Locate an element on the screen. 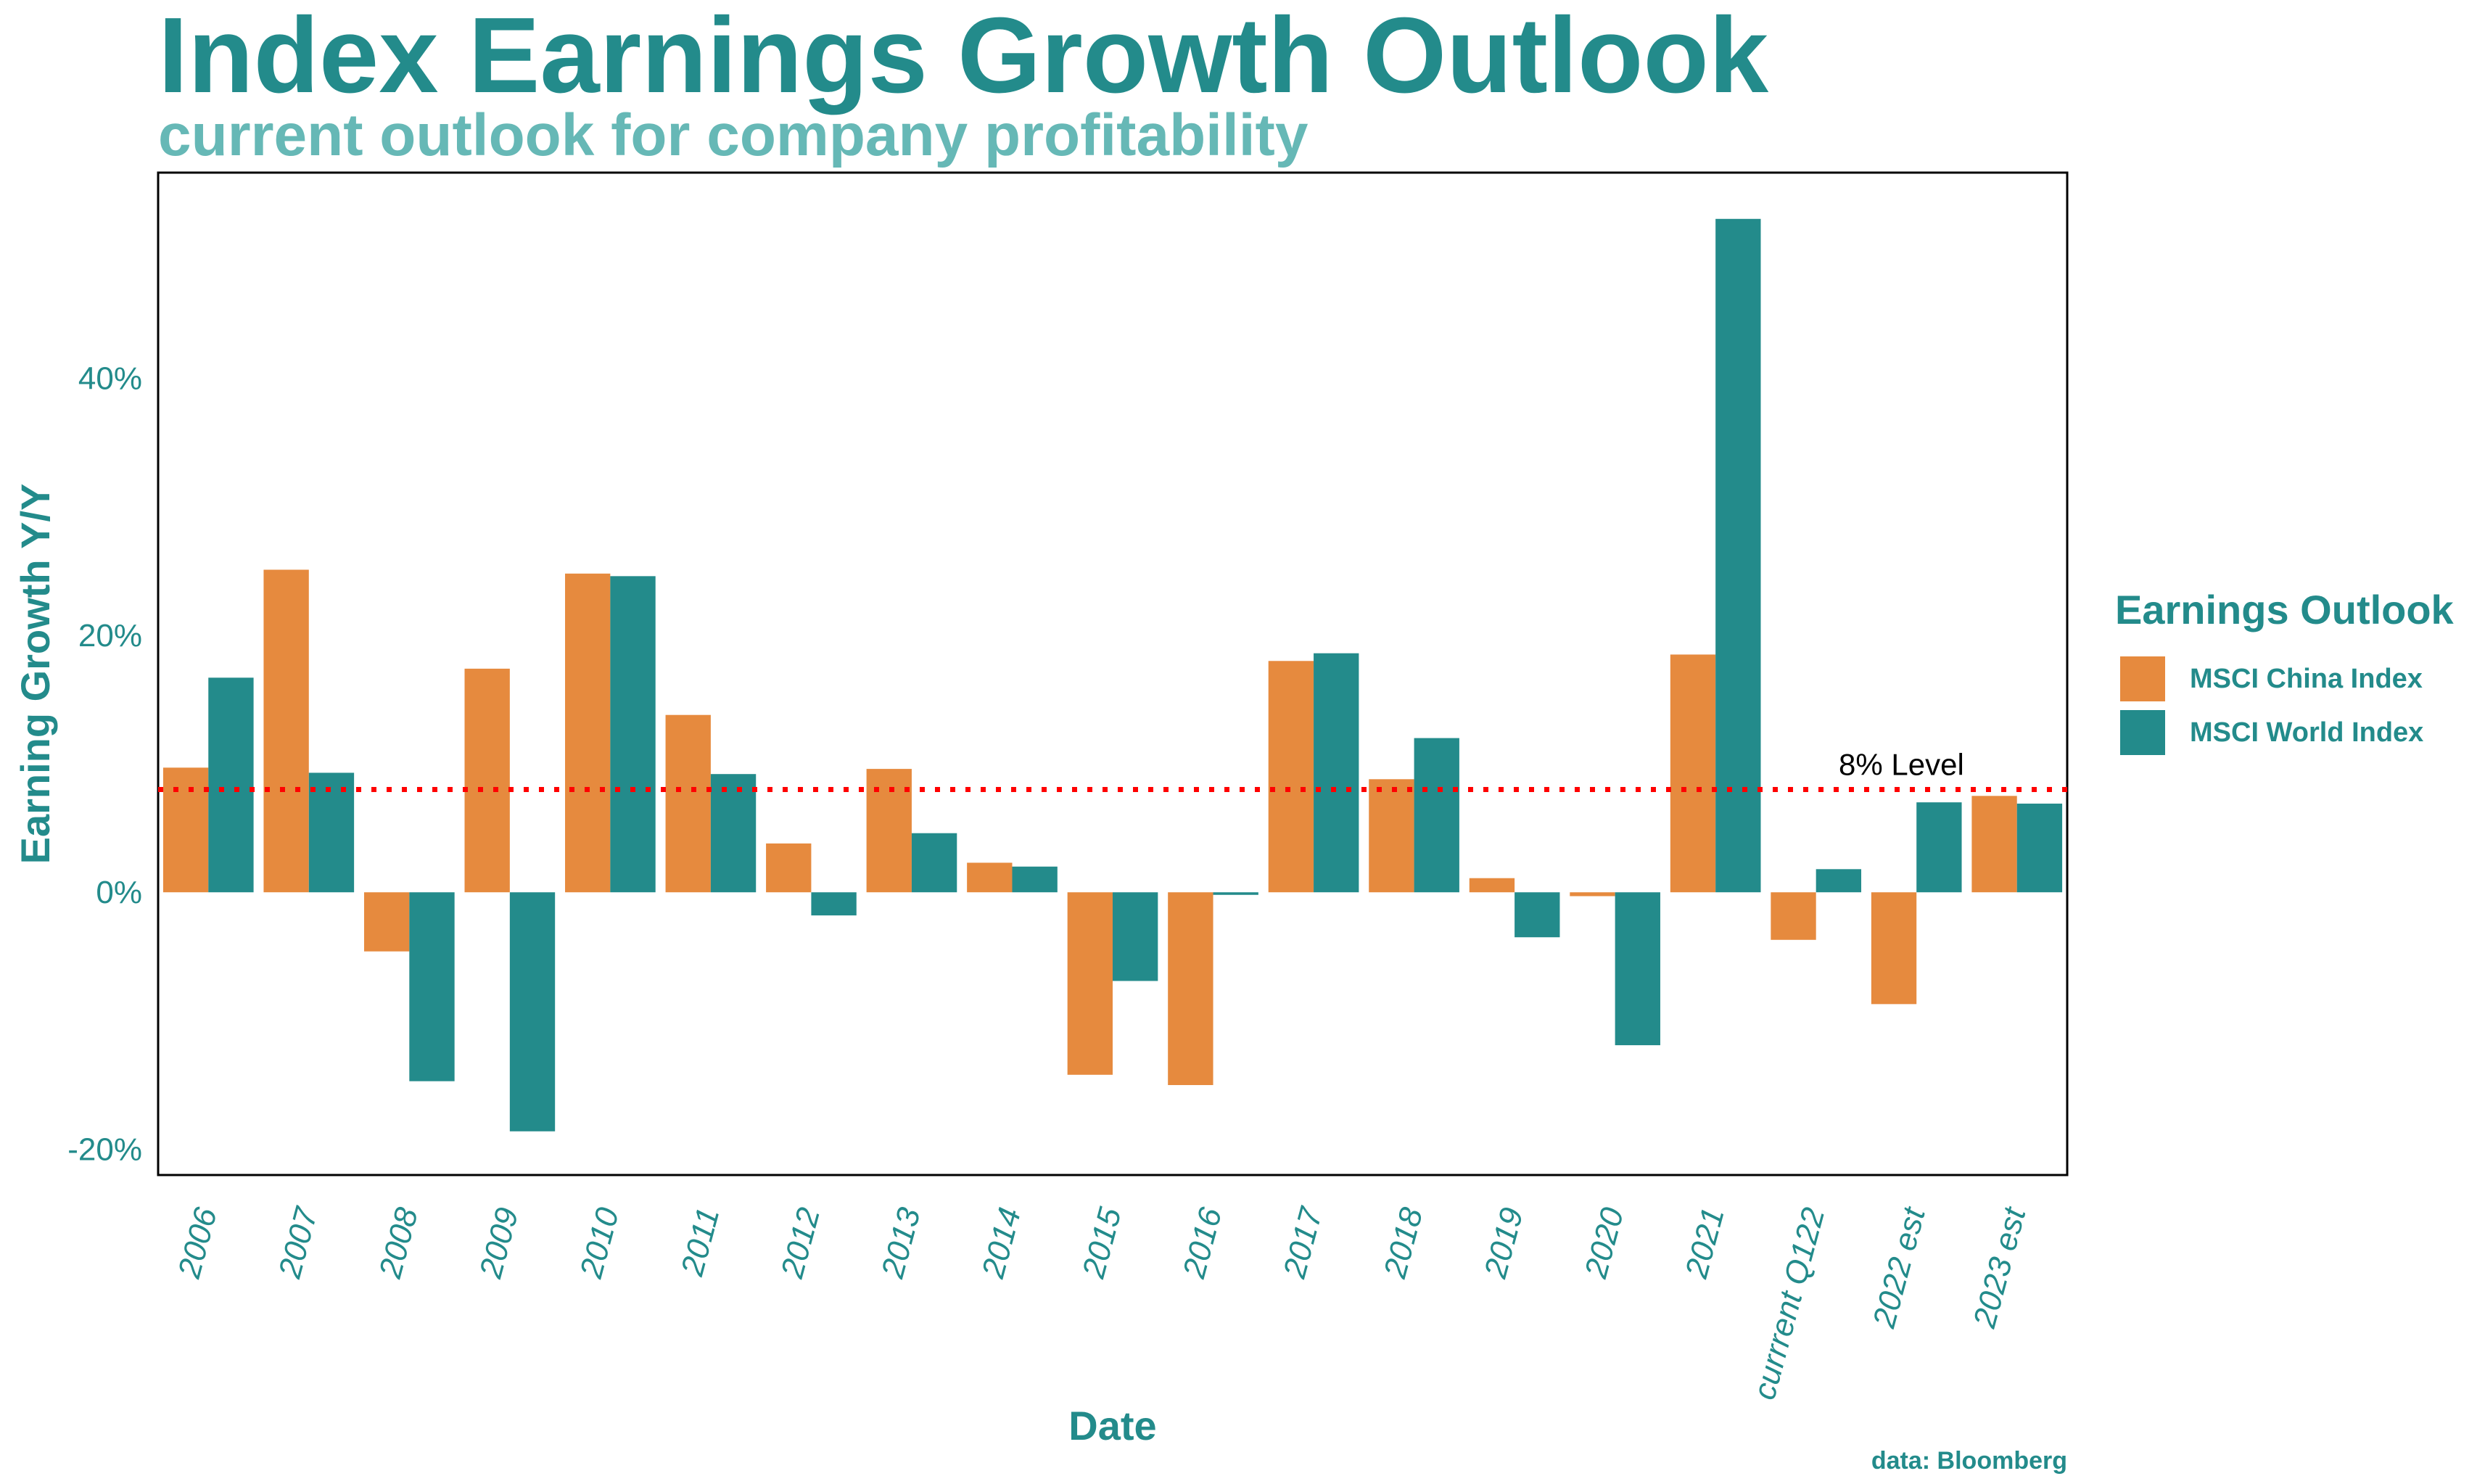 The width and height of the screenshot is (2485, 1484). x-tick-label: 2017 is located at coordinates (1303, 1242).